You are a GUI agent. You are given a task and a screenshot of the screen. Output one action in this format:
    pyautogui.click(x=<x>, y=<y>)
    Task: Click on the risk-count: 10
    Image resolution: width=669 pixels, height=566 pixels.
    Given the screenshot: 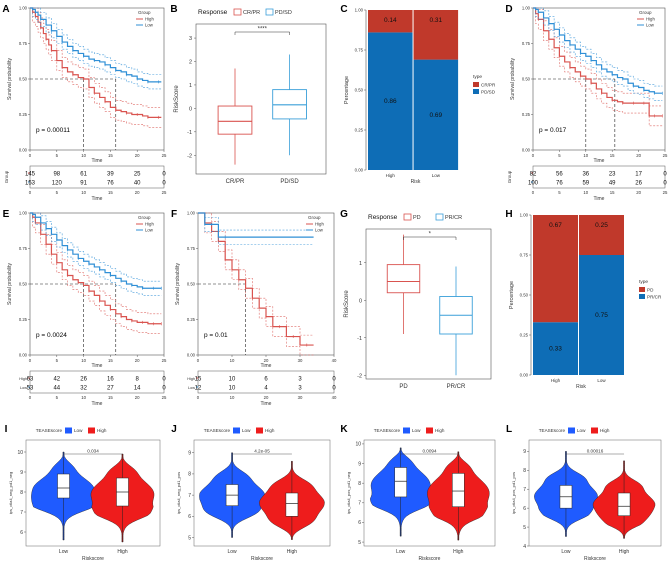 What is the action you would take?
    pyautogui.click(x=232, y=388)
    